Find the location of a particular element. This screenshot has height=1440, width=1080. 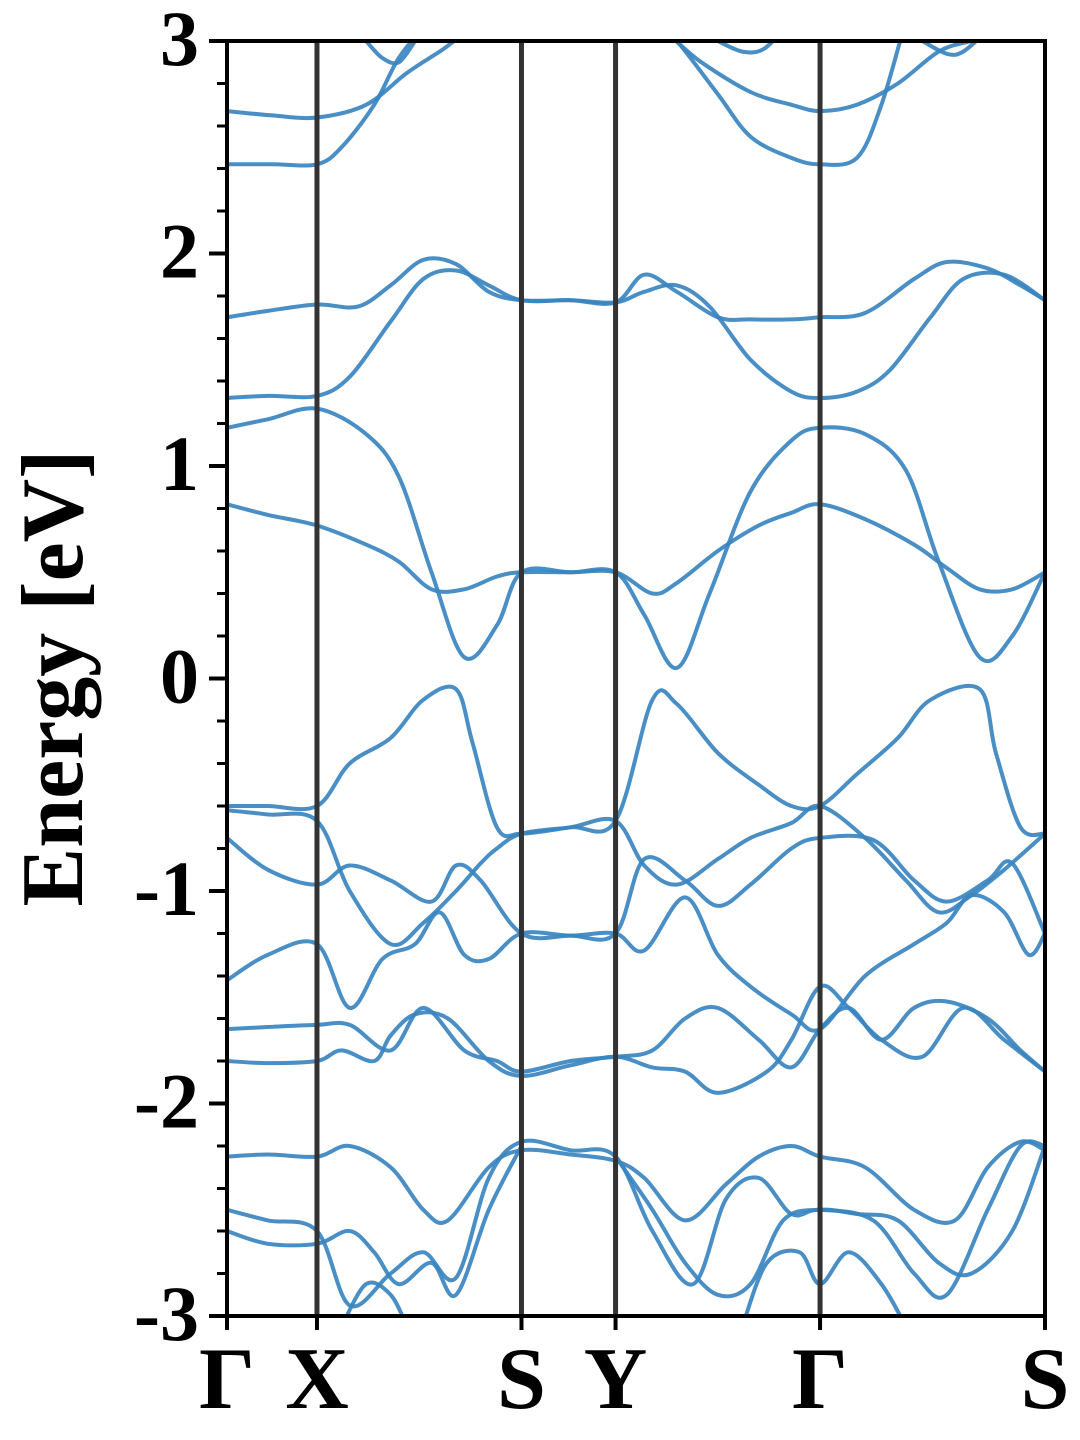

y-tick-label: 2 is located at coordinates (179, 251).